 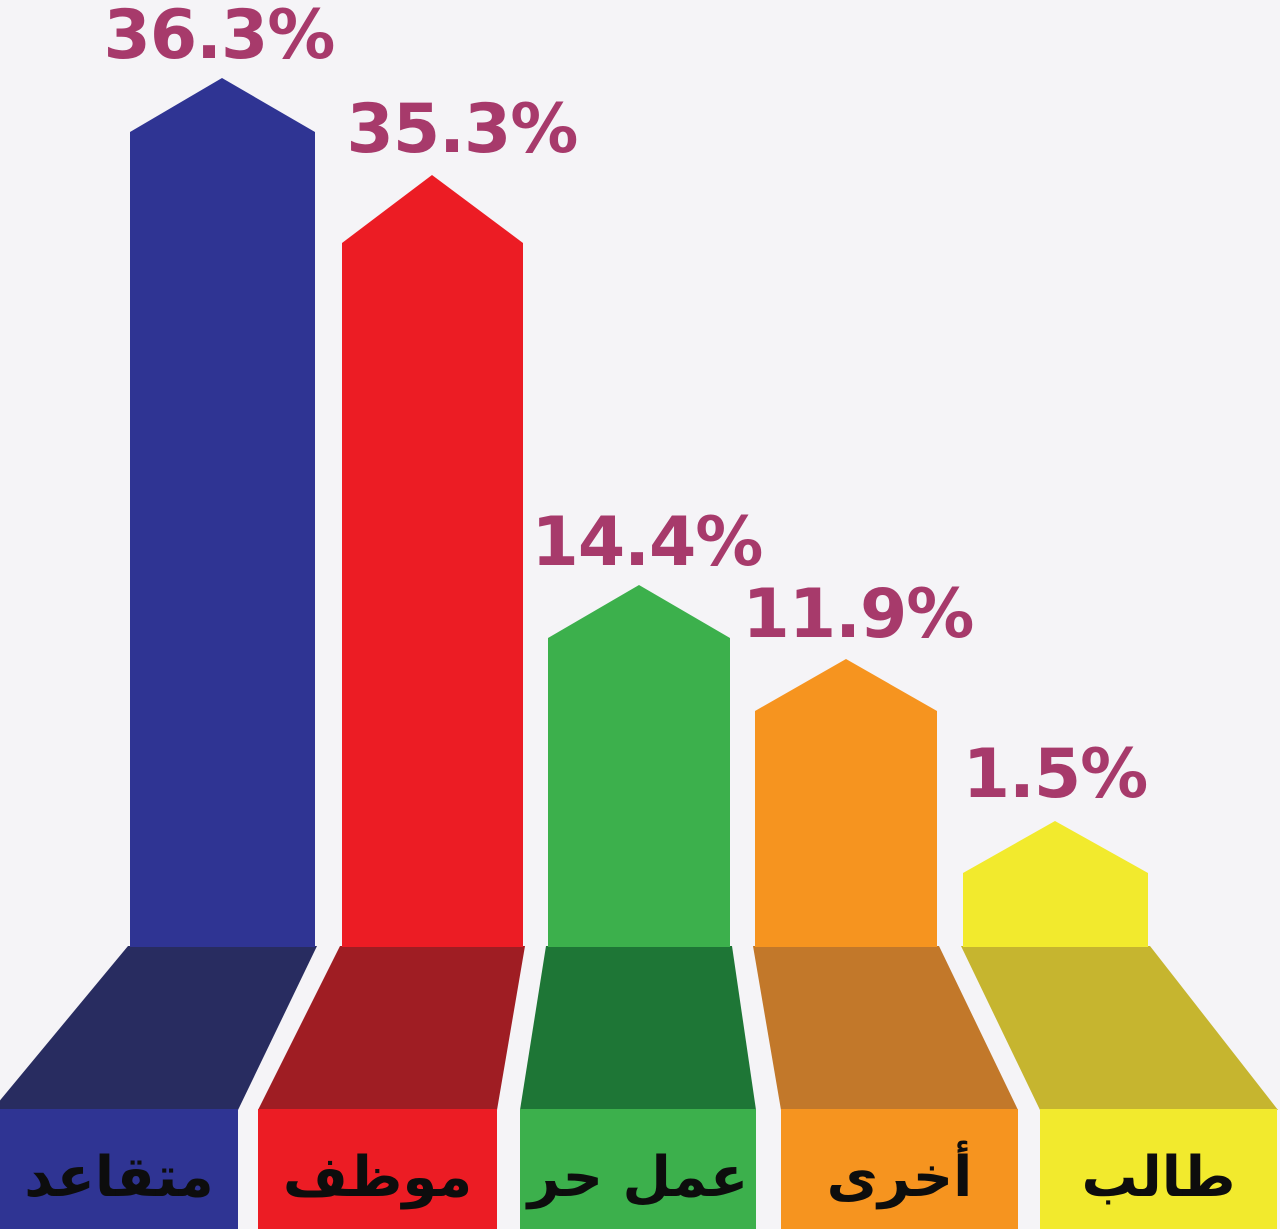 What do you see at coordinates (1158, 1177) in the screenshot?
I see `category-label-5: طالب` at bounding box center [1158, 1177].